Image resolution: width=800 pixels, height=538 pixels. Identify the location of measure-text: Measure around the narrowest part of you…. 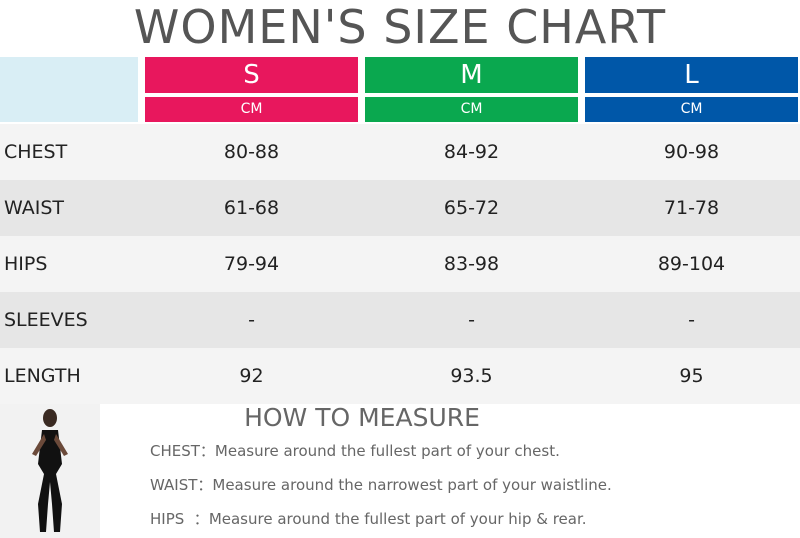
(412, 485).